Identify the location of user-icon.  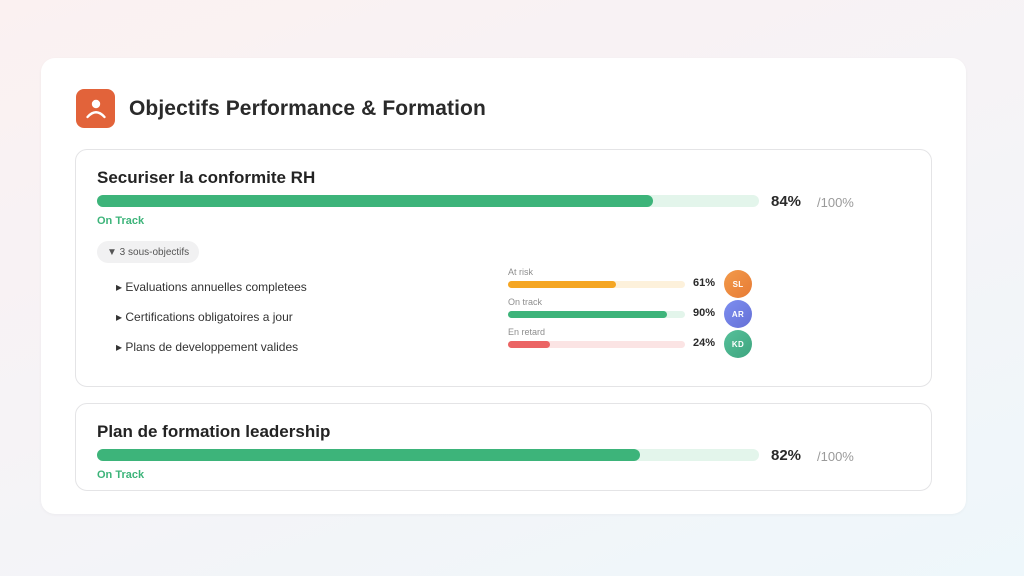
(95, 108).